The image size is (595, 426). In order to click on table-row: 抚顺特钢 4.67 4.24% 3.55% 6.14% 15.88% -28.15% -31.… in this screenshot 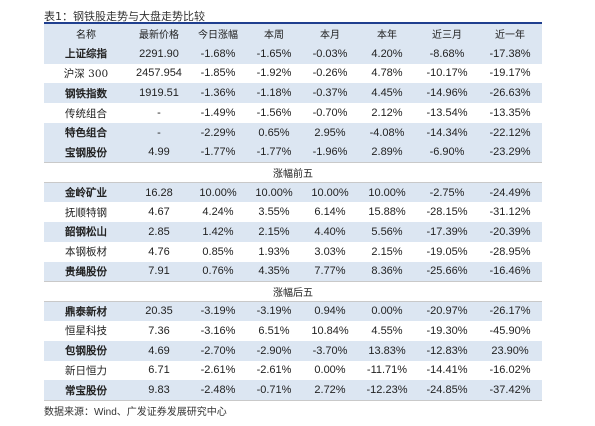, I will do `click(293, 212)`.